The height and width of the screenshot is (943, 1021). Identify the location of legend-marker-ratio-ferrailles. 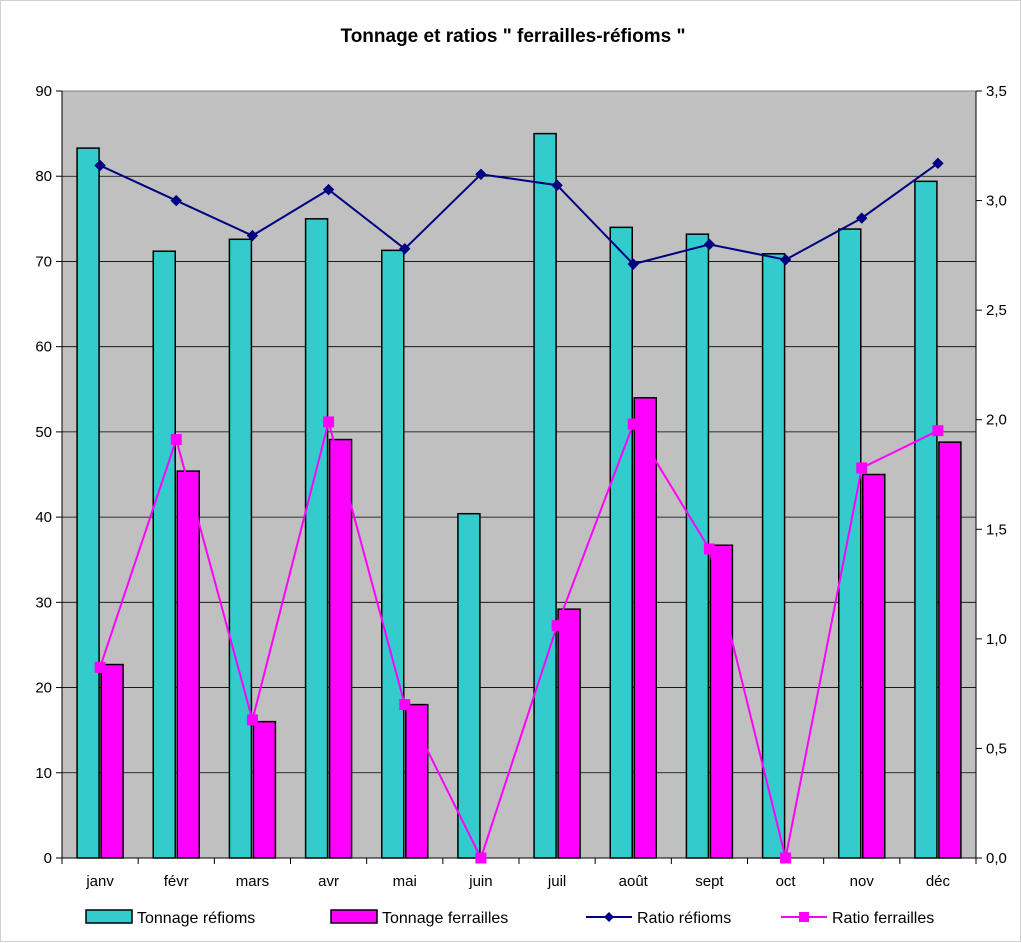
(804, 917).